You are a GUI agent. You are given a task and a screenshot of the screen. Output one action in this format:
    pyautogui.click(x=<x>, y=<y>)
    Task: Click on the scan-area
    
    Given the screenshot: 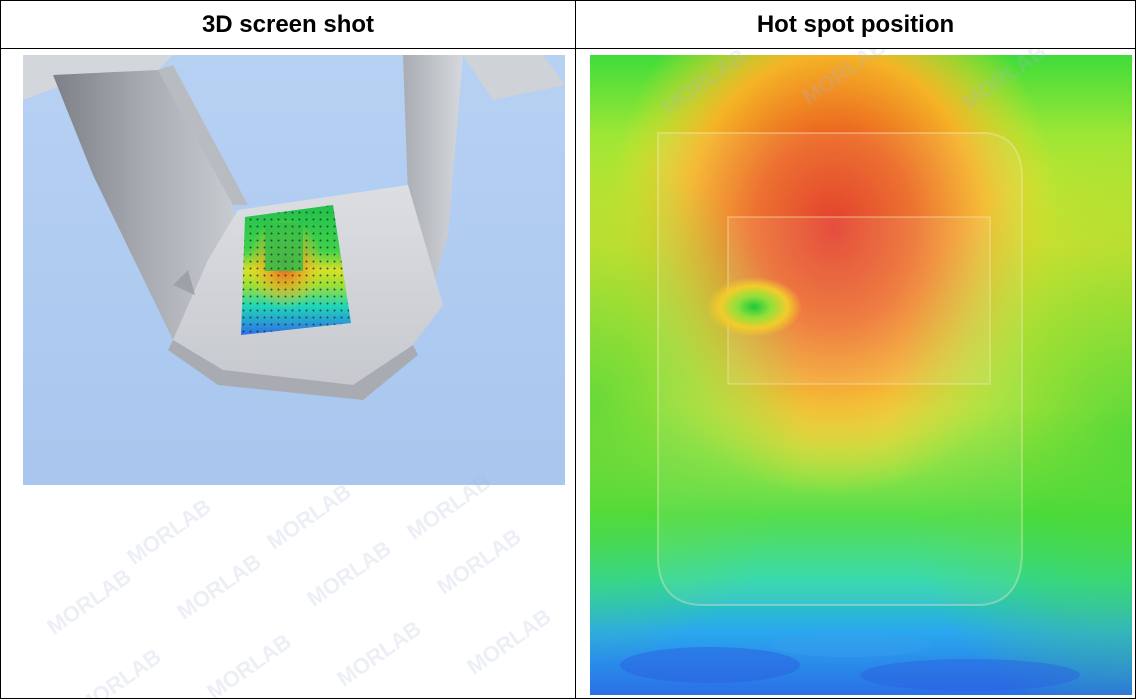 What is the action you would take?
    pyautogui.click(x=296, y=270)
    